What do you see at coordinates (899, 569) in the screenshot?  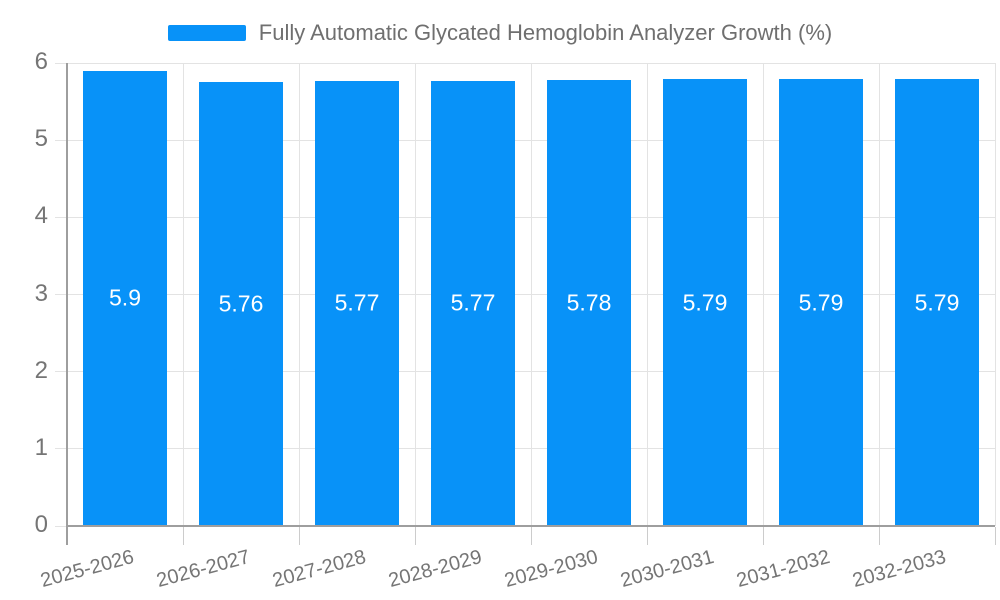 I see `x-axis-category-label: 2032-2033` at bounding box center [899, 569].